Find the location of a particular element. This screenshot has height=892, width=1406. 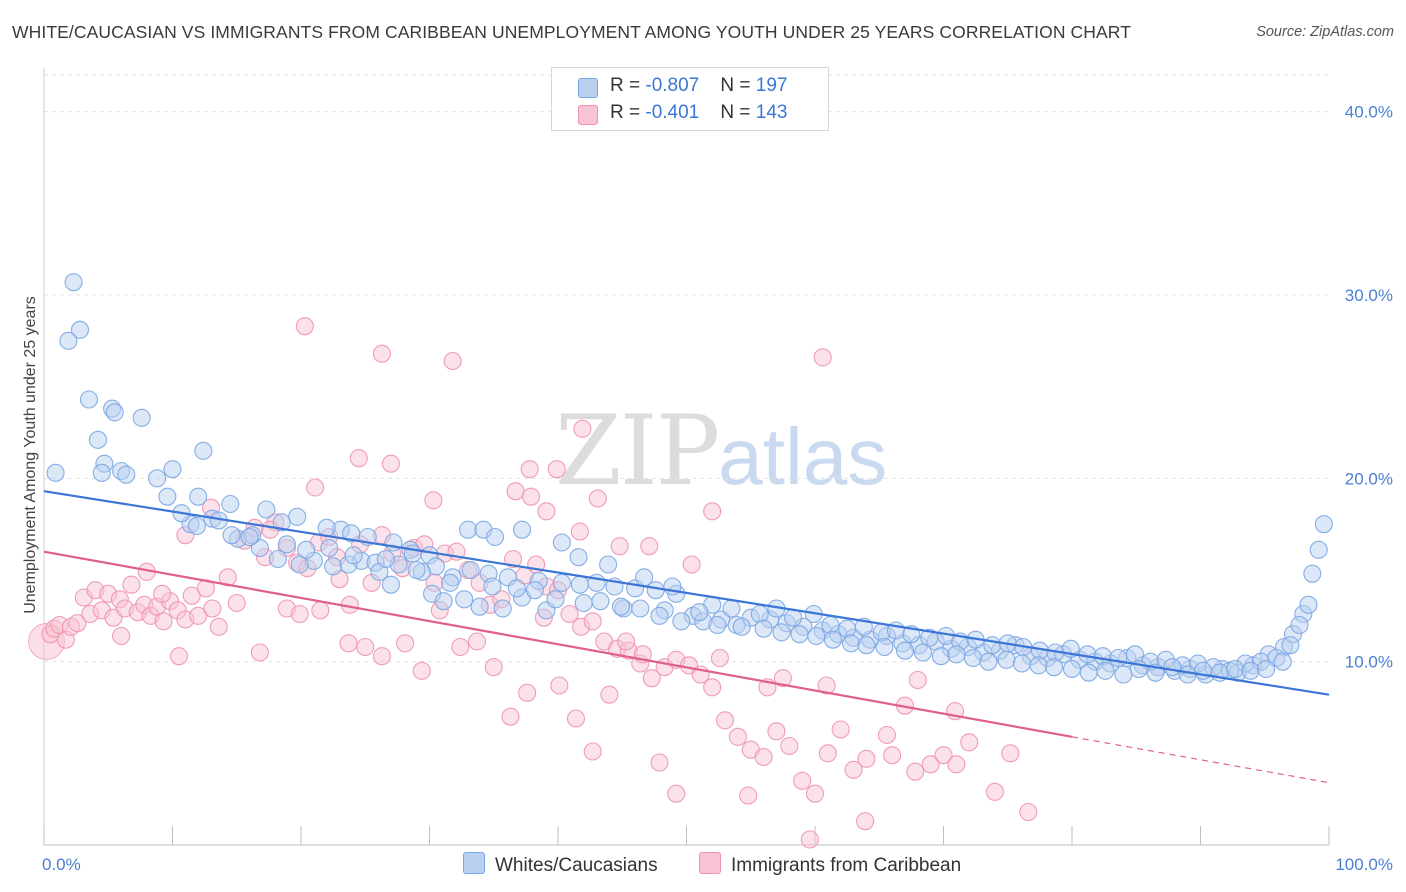

y-tick-label: 40.0% is located at coordinates (1369, 112).